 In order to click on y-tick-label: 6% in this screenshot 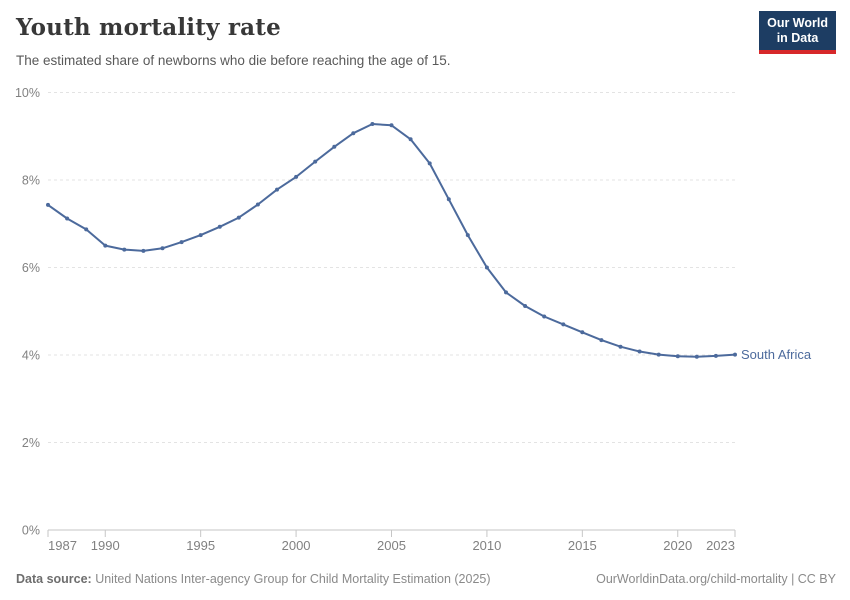, I will do `click(31, 268)`.